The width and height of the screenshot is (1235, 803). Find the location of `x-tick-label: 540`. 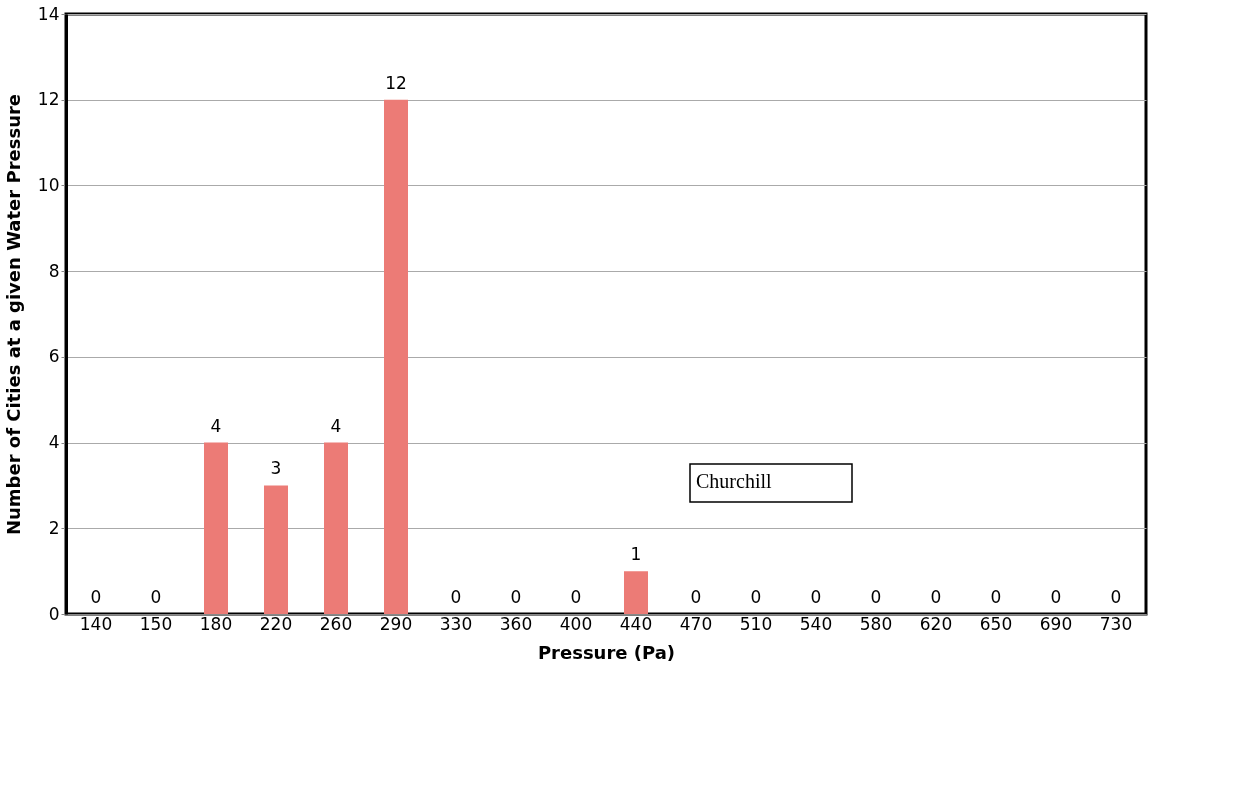

x-tick-label: 540 is located at coordinates (816, 623).